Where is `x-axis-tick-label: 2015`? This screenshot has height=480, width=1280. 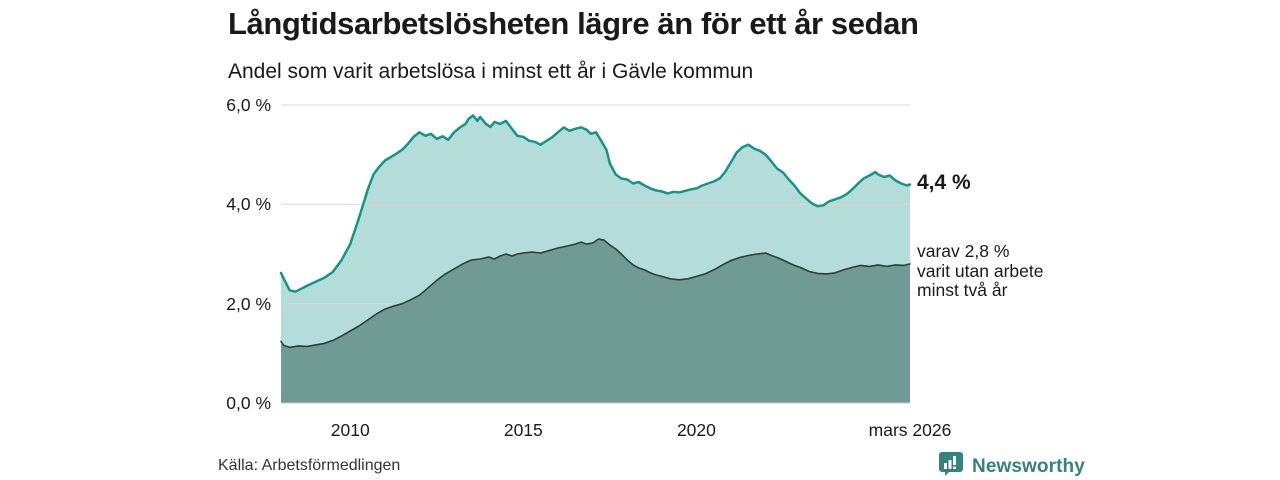 x-axis-tick-label: 2015 is located at coordinates (523, 430).